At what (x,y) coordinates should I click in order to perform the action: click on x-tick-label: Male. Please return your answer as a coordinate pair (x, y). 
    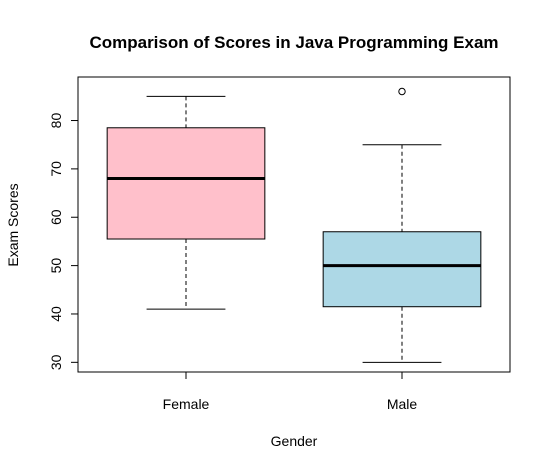
    Looking at the image, I should click on (402, 404).